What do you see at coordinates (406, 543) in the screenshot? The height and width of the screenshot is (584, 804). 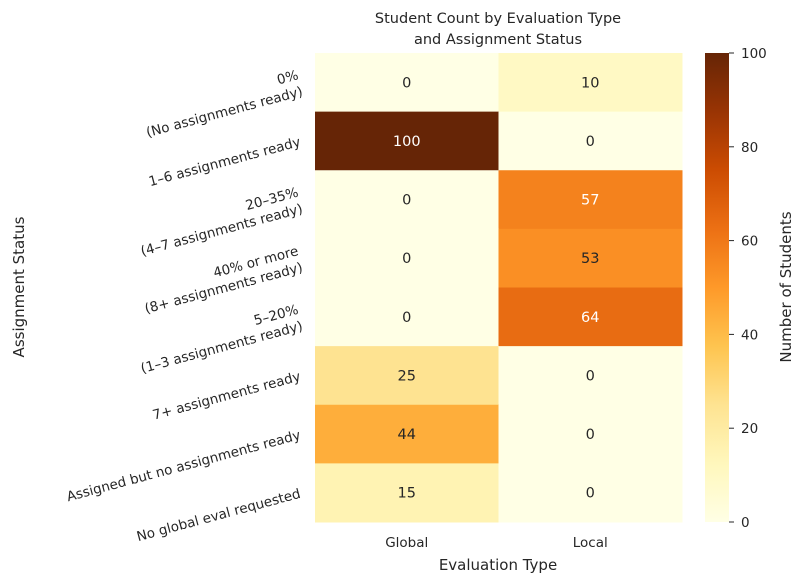 I see `x-tick-label: Global` at bounding box center [406, 543].